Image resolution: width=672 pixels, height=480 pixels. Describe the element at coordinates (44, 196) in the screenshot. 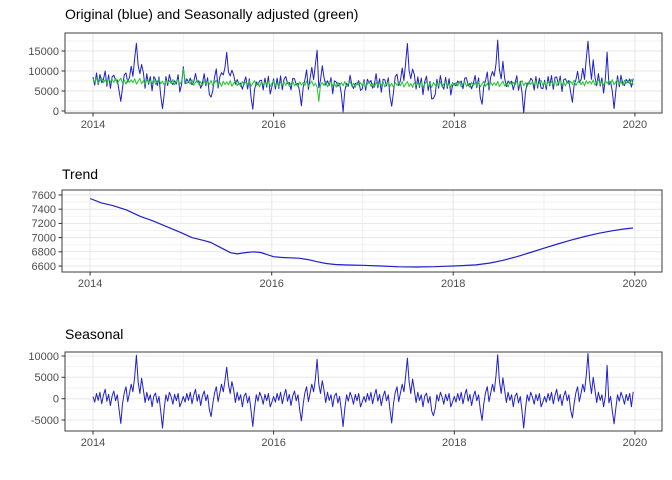

I see `svg-text: 7600` at that location.